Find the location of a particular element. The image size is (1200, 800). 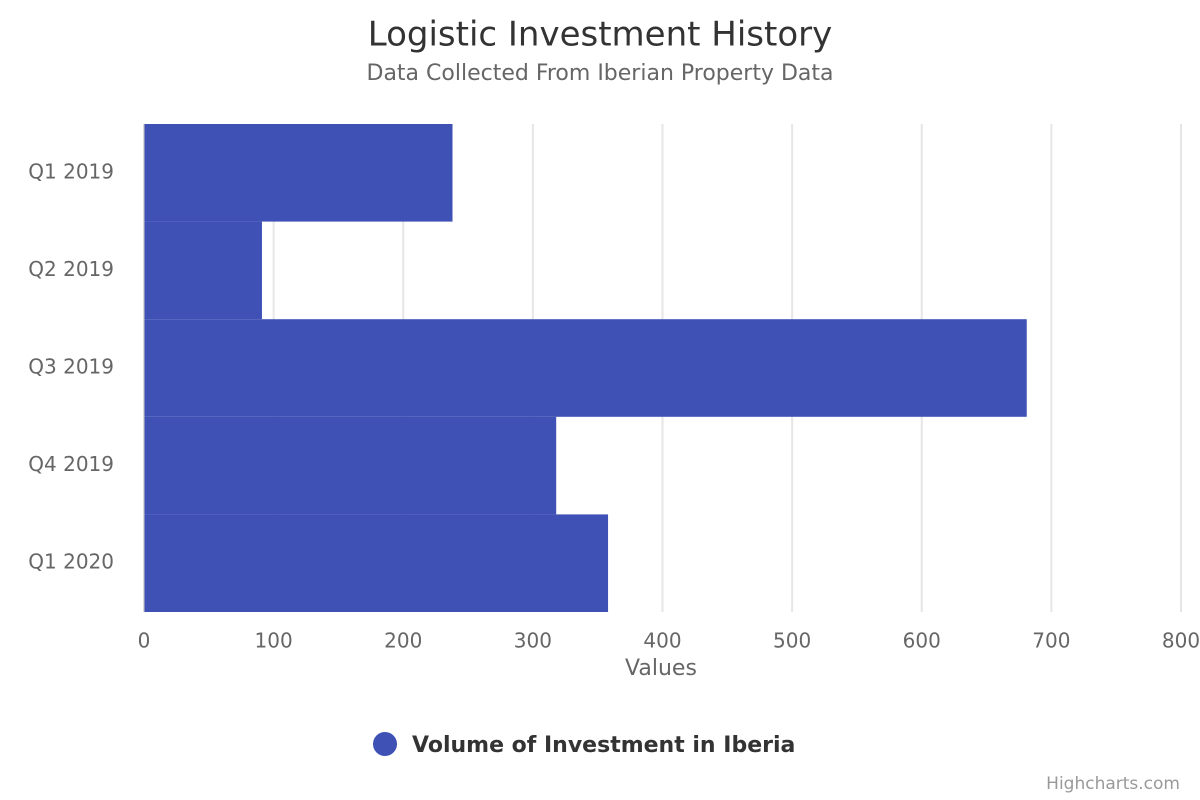

y-tick-label: Q4 2019 is located at coordinates (71, 464).